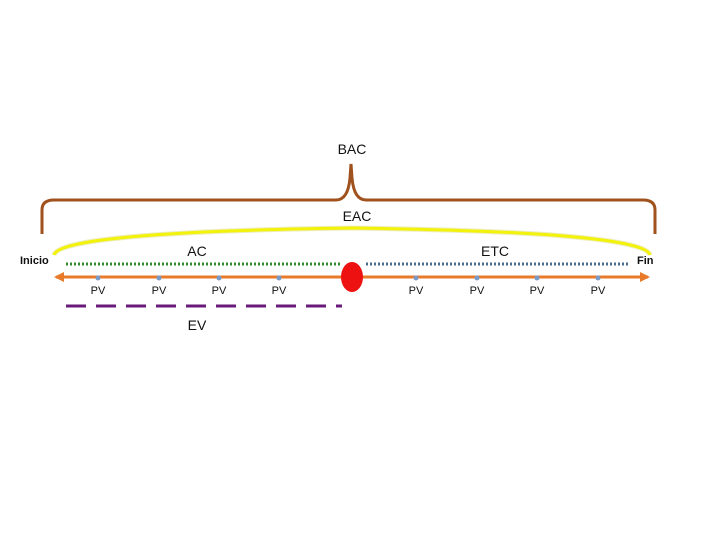 The width and height of the screenshot is (720, 540). I want to click on eac-arc, so click(352, 241).